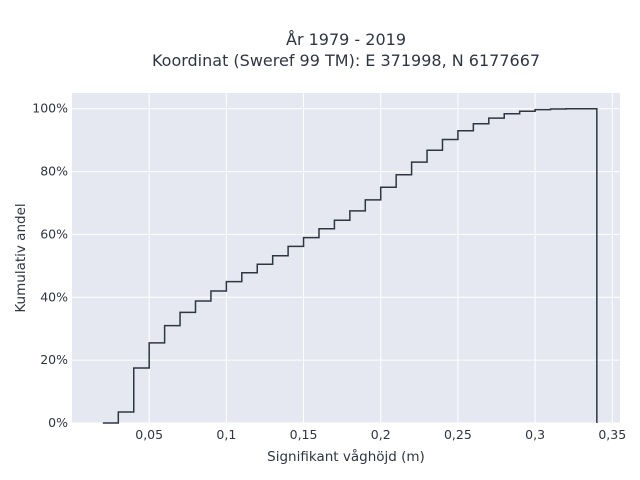 This screenshot has height=480, width=640. I want to click on x-tick-label: 0,35, so click(612, 434).